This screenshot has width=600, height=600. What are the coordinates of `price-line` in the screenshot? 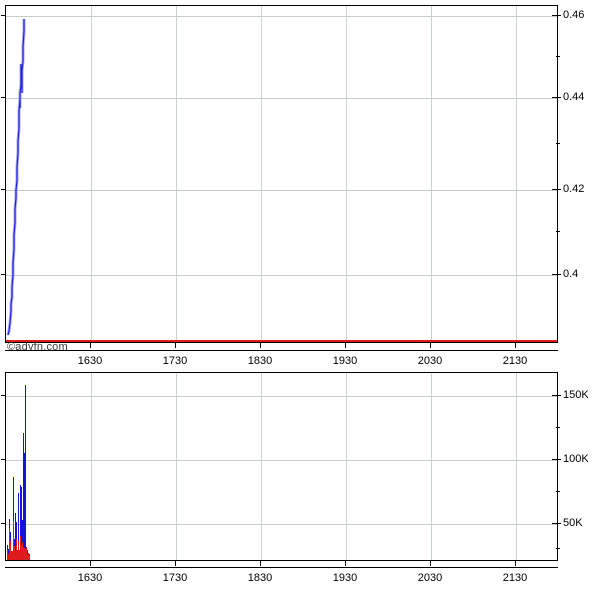 It's located at (16, 177).